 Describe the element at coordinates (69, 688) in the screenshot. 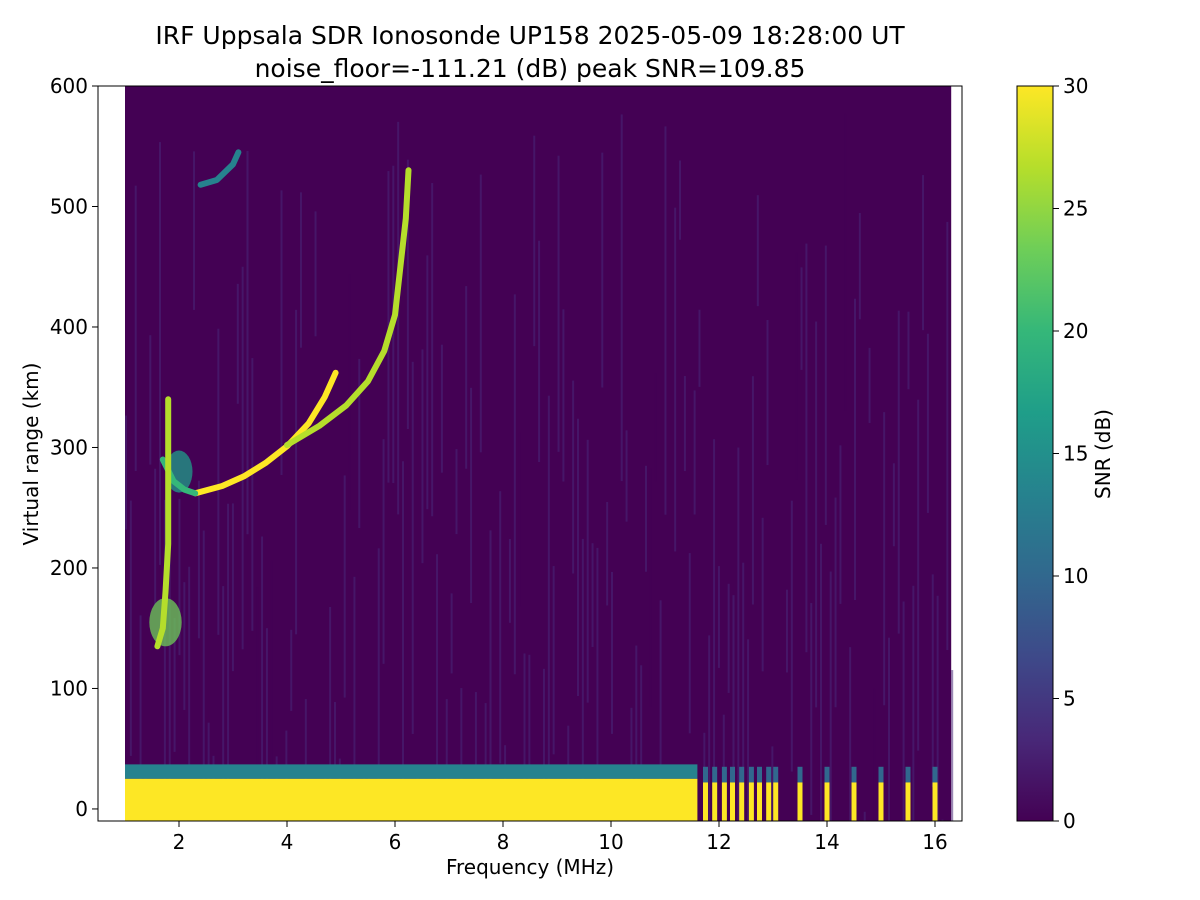

I see `y-tick-label: 100` at that location.